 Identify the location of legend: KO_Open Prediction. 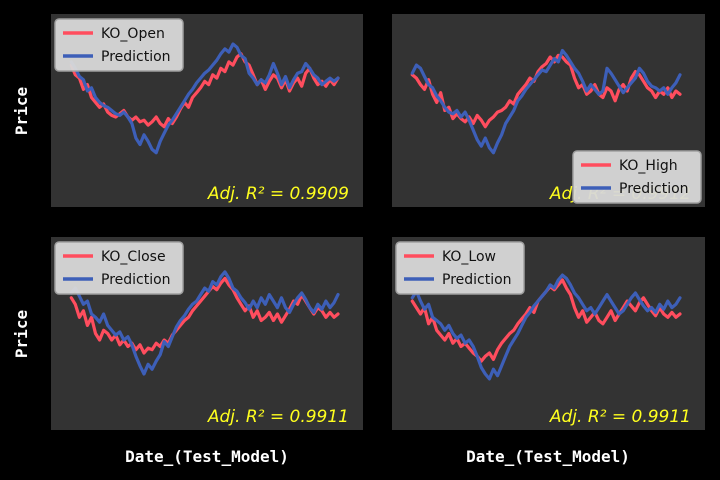
(119, 45).